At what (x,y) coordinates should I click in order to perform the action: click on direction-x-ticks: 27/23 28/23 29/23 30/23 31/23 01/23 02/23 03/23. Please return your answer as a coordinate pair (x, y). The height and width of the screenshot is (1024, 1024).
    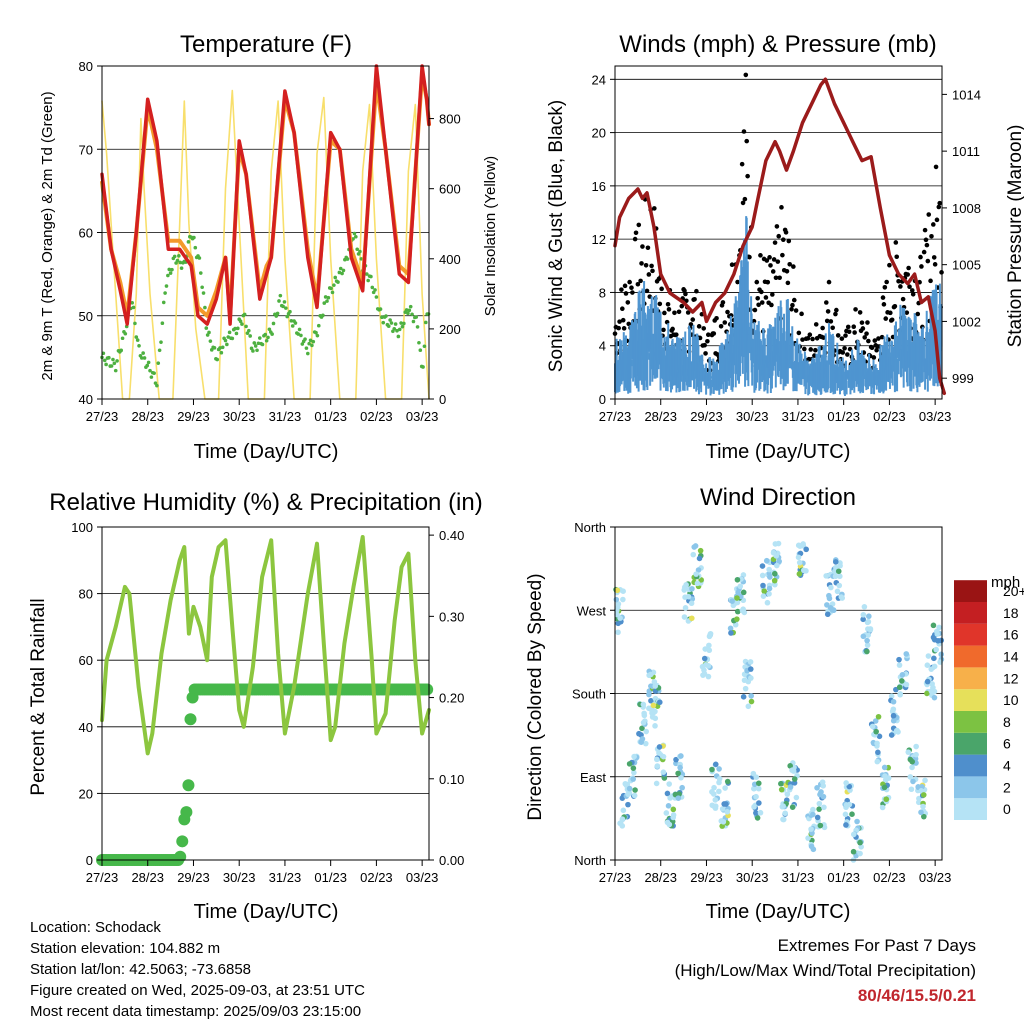
    Looking at the image, I should click on (775, 872).